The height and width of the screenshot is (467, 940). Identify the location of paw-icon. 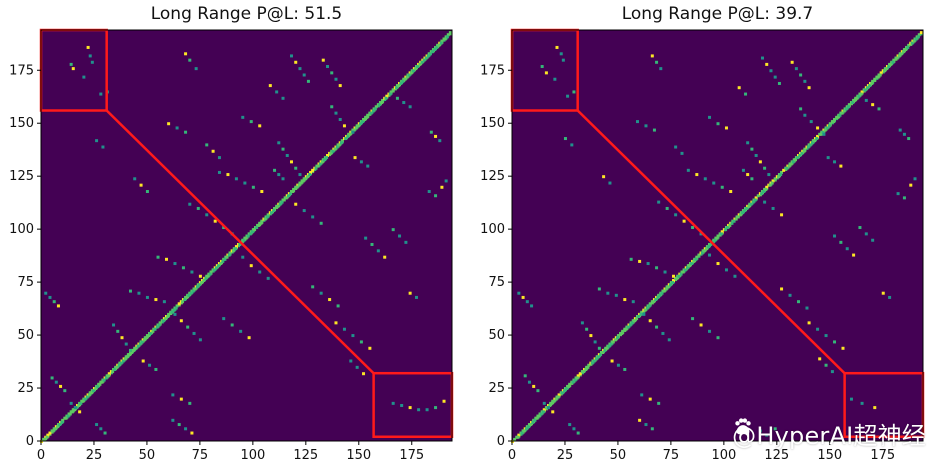
(743, 426).